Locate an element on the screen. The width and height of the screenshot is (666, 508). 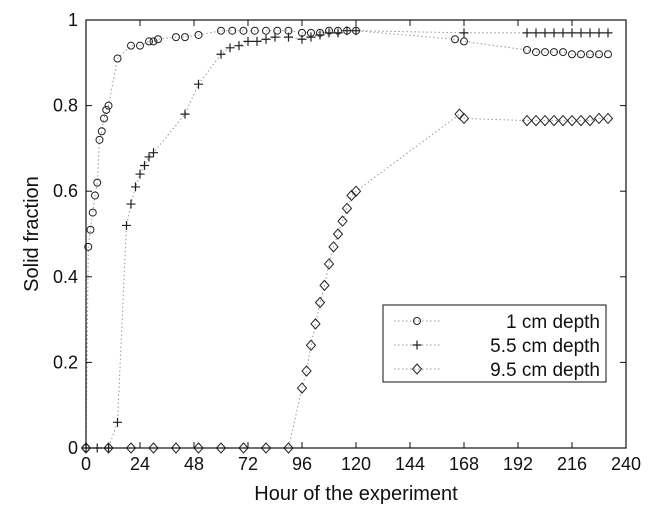
legend-box is located at coordinates (494, 343).